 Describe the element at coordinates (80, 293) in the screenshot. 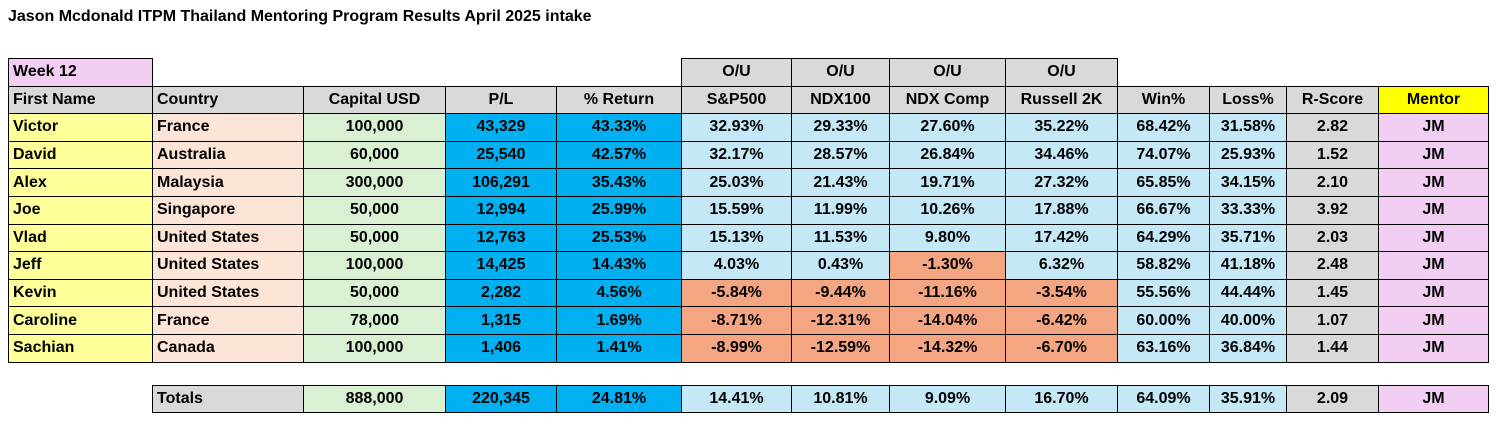

I see `first-name-cell: Kevin` at that location.